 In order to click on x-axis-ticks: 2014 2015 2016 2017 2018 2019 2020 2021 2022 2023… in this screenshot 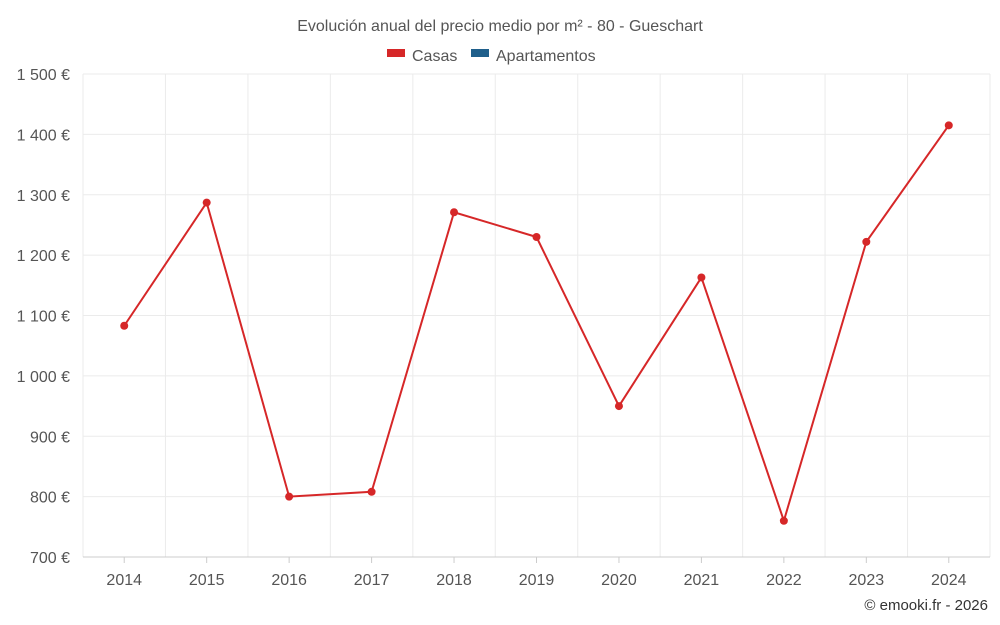, I will do `click(536, 573)`.